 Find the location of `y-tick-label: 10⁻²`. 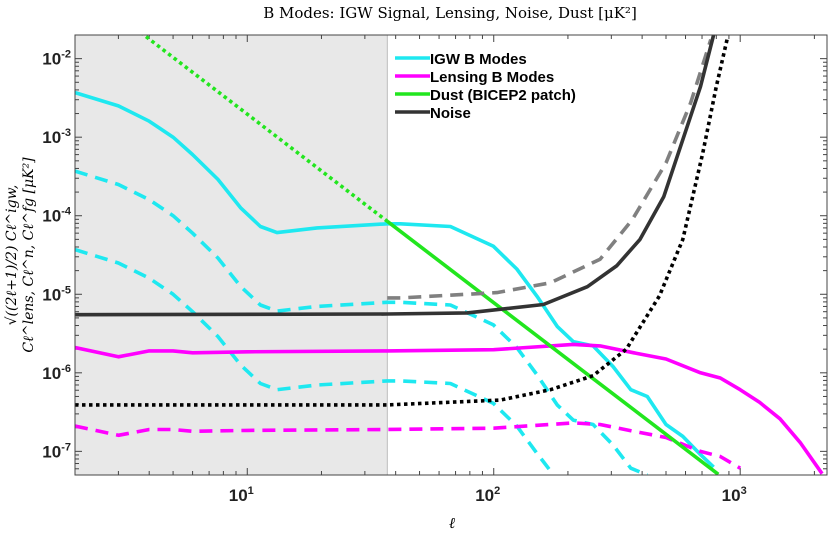

y-tick-label: 10⁻² is located at coordinates (56, 59).